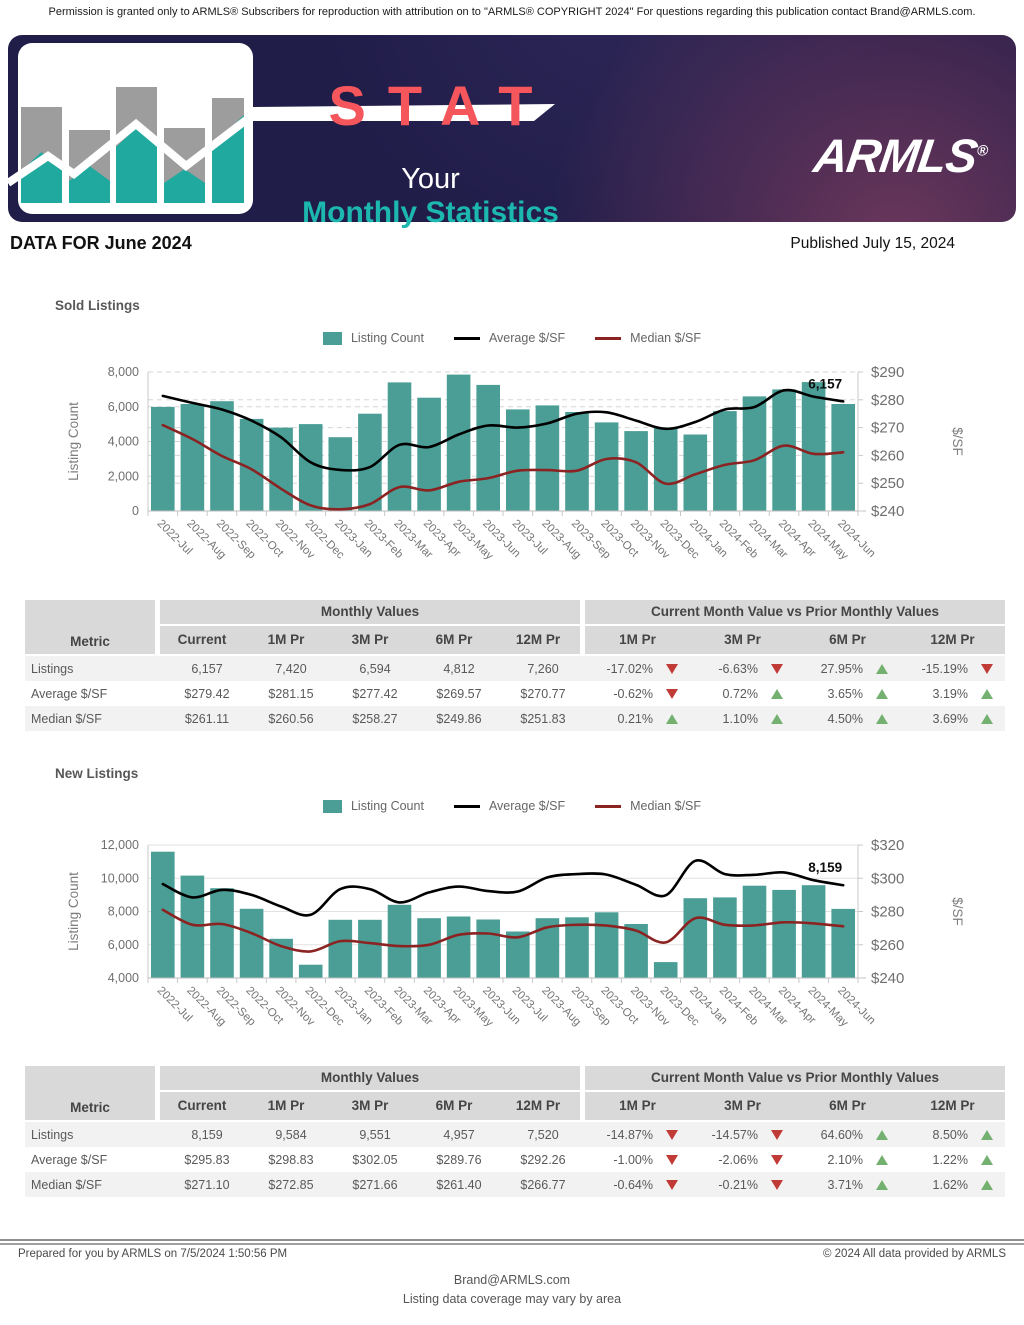 The width and height of the screenshot is (1024, 1325). I want to click on vs-values-cells: 0.21% 1.10% 4.50% 3.69%, so click(795, 719).